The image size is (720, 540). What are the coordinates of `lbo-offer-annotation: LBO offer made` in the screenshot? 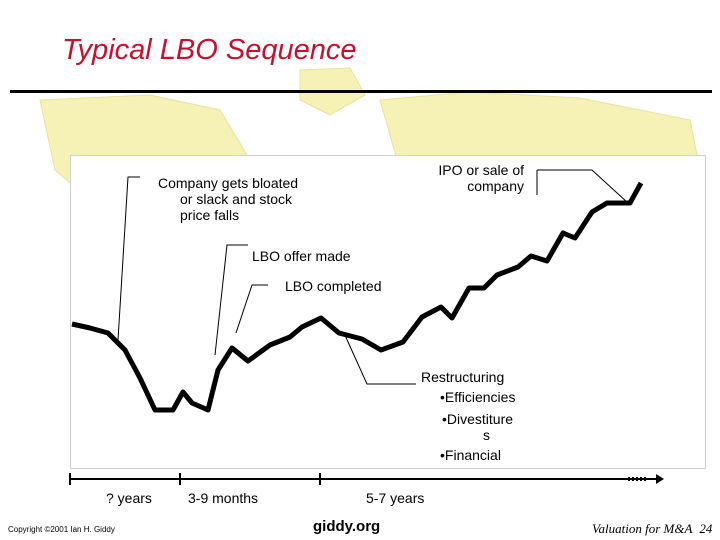 It's located at (301, 256).